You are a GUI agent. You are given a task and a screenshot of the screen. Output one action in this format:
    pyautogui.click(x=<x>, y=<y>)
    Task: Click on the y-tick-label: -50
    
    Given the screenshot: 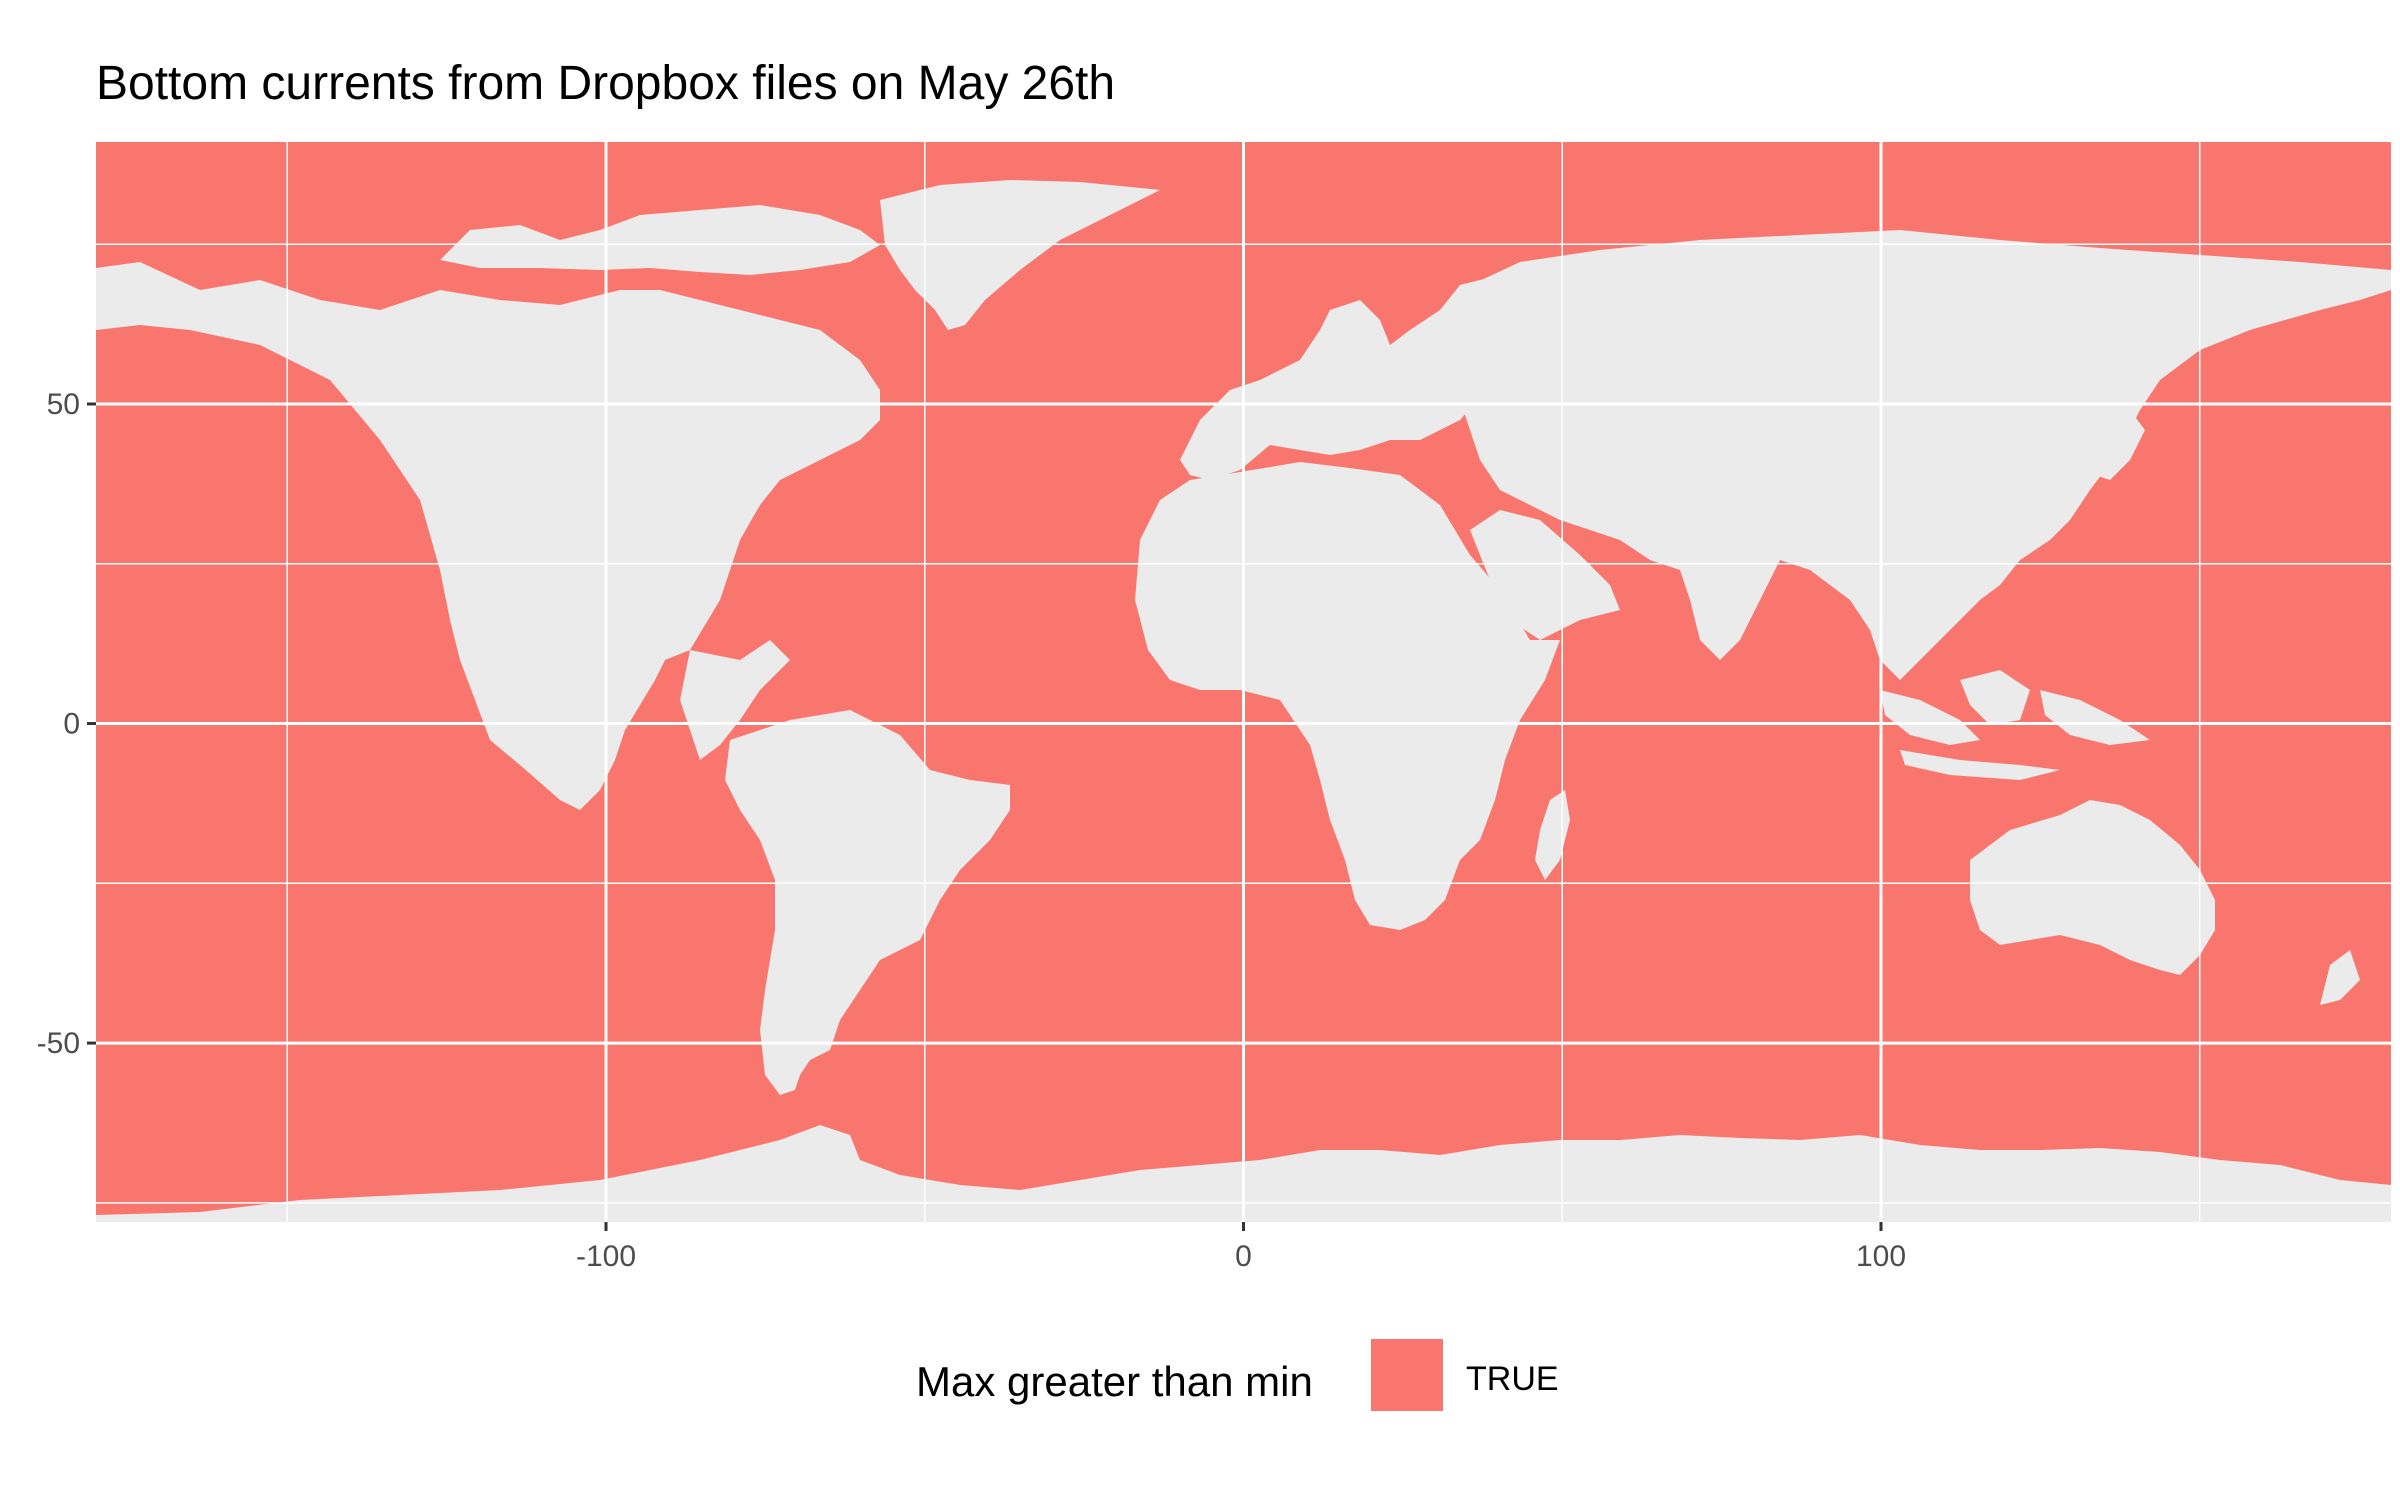 What is the action you would take?
    pyautogui.click(x=58, y=1043)
    